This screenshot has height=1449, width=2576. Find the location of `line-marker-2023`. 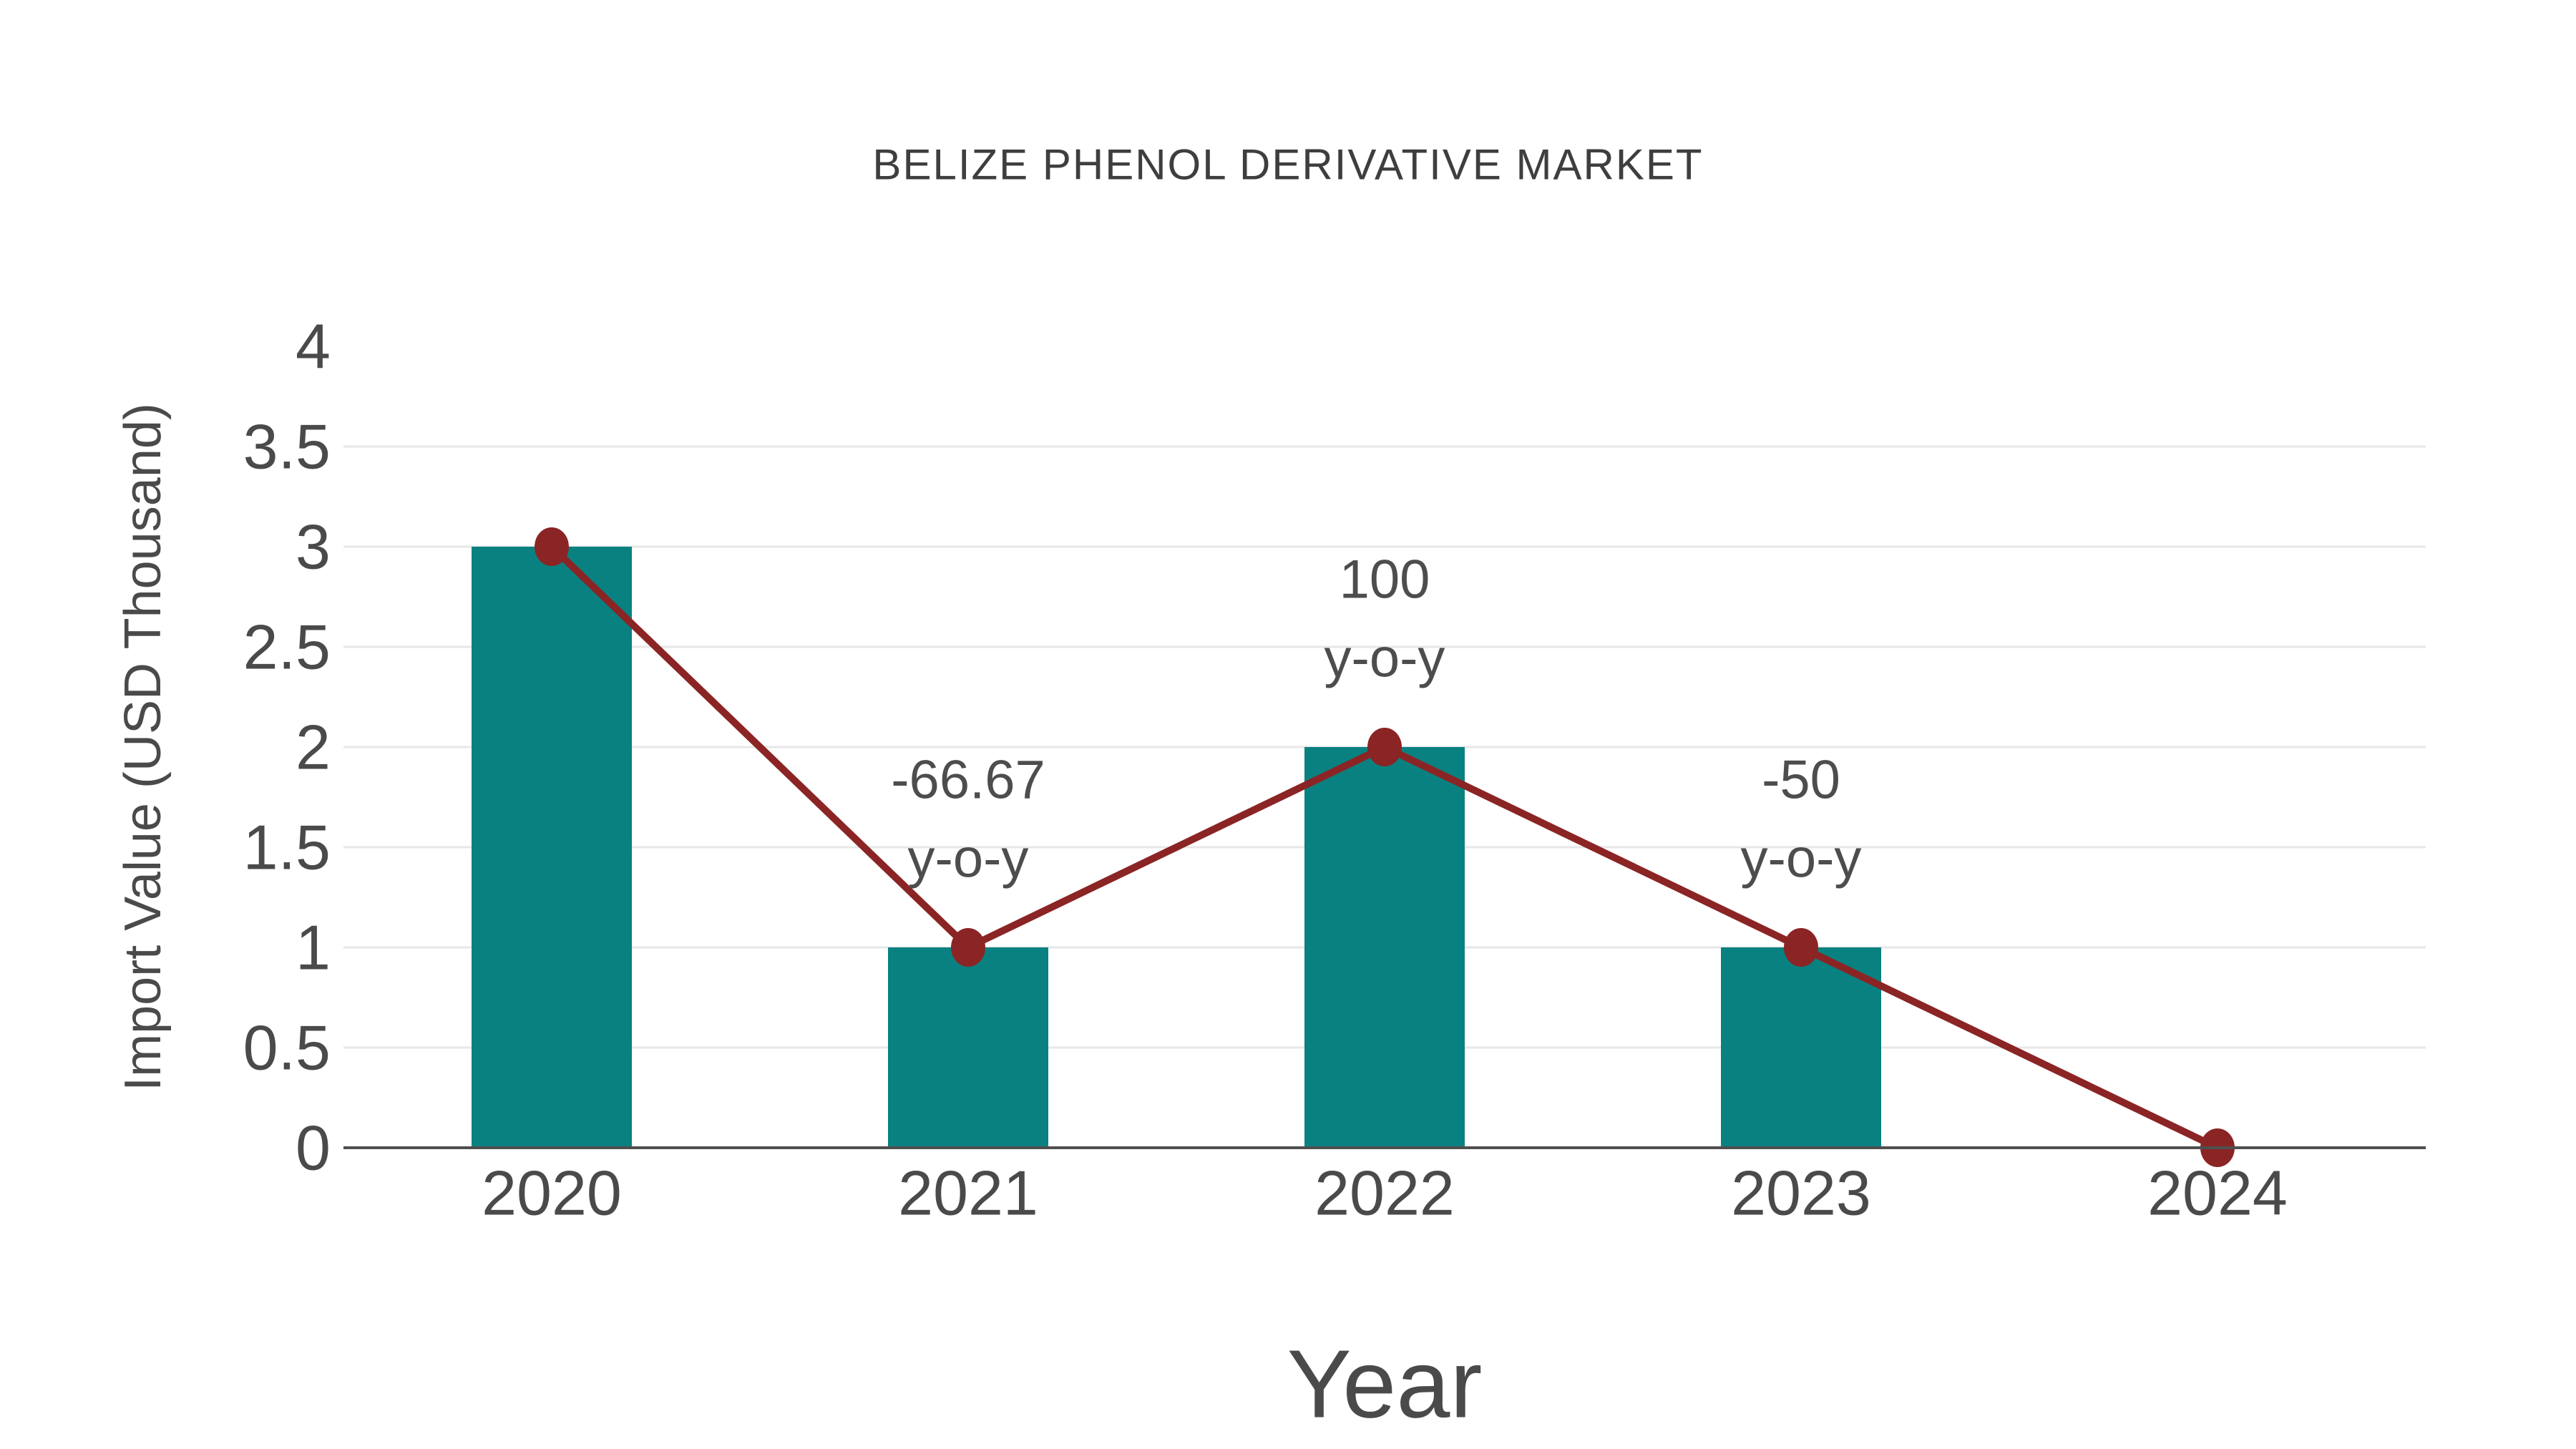

line-marker-2023 is located at coordinates (1801, 947).